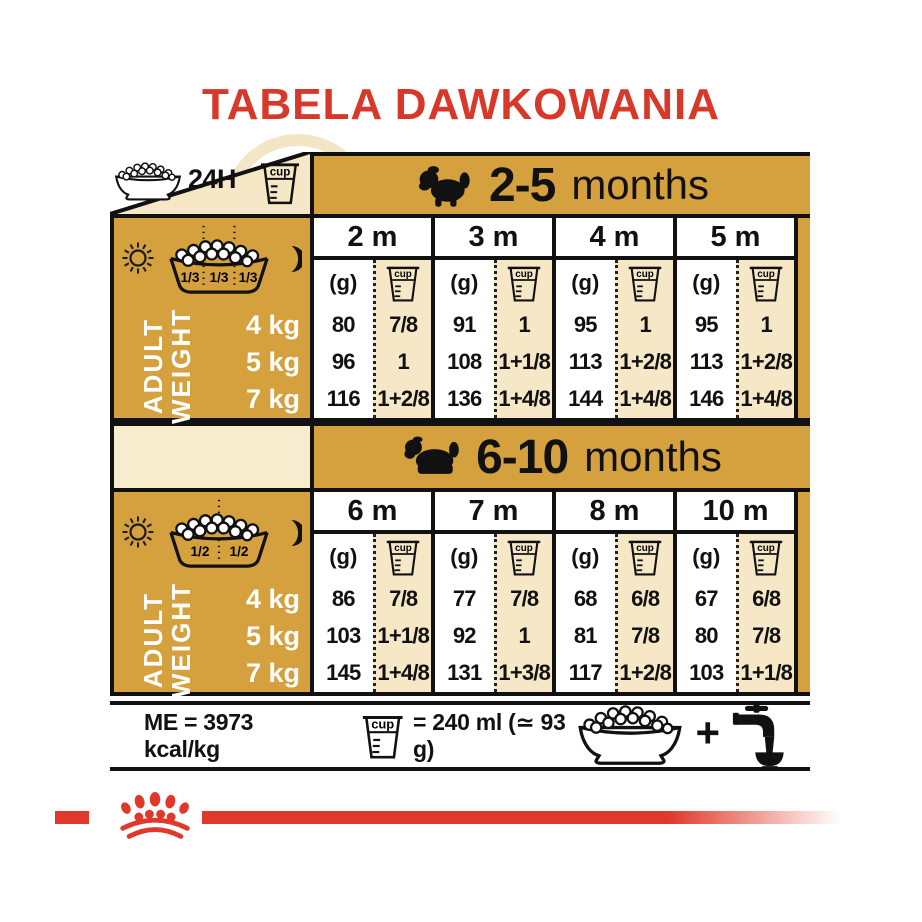 This screenshot has height=922, width=922. Describe the element at coordinates (640, 184) in the screenshot. I see `age-unit: months` at that location.